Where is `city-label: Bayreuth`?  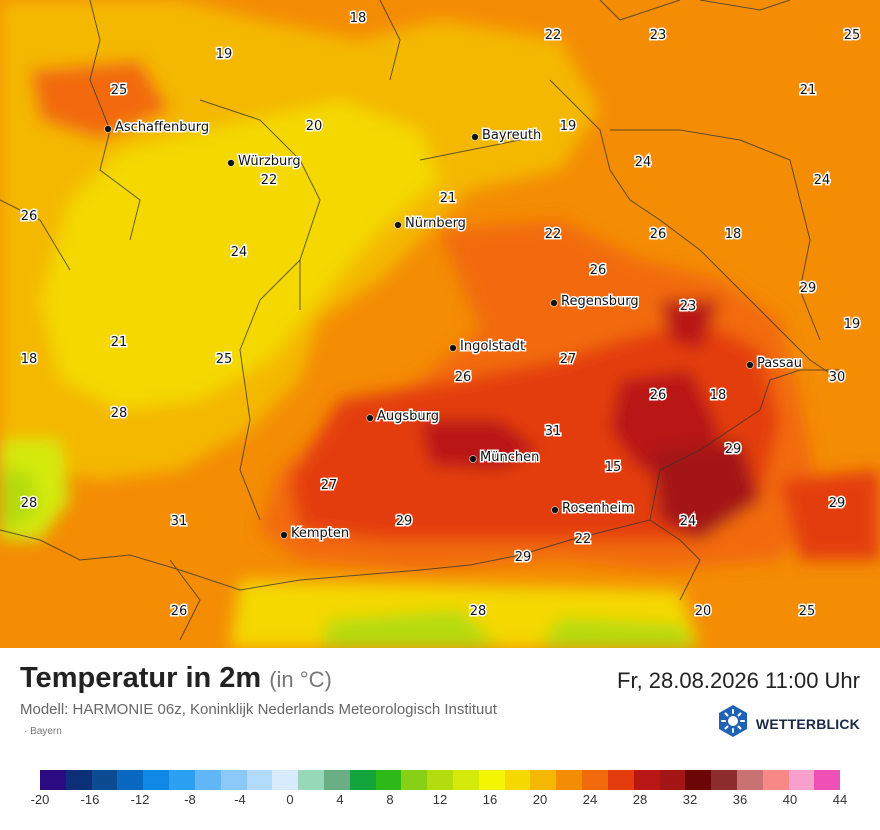 city-label: Bayreuth is located at coordinates (511, 135).